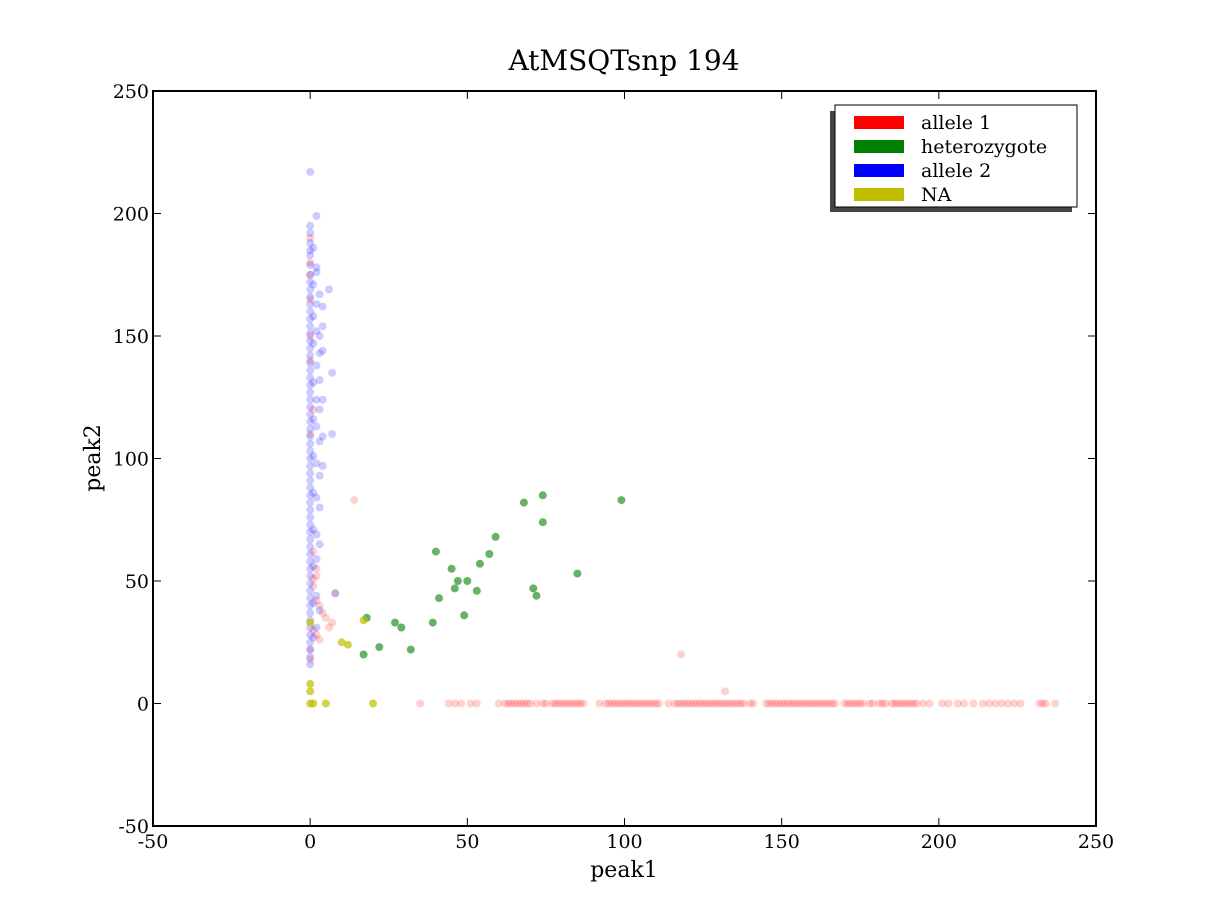 This screenshot has height=923, width=1218. I want to click on x-tick-label: -50, so click(153, 842).